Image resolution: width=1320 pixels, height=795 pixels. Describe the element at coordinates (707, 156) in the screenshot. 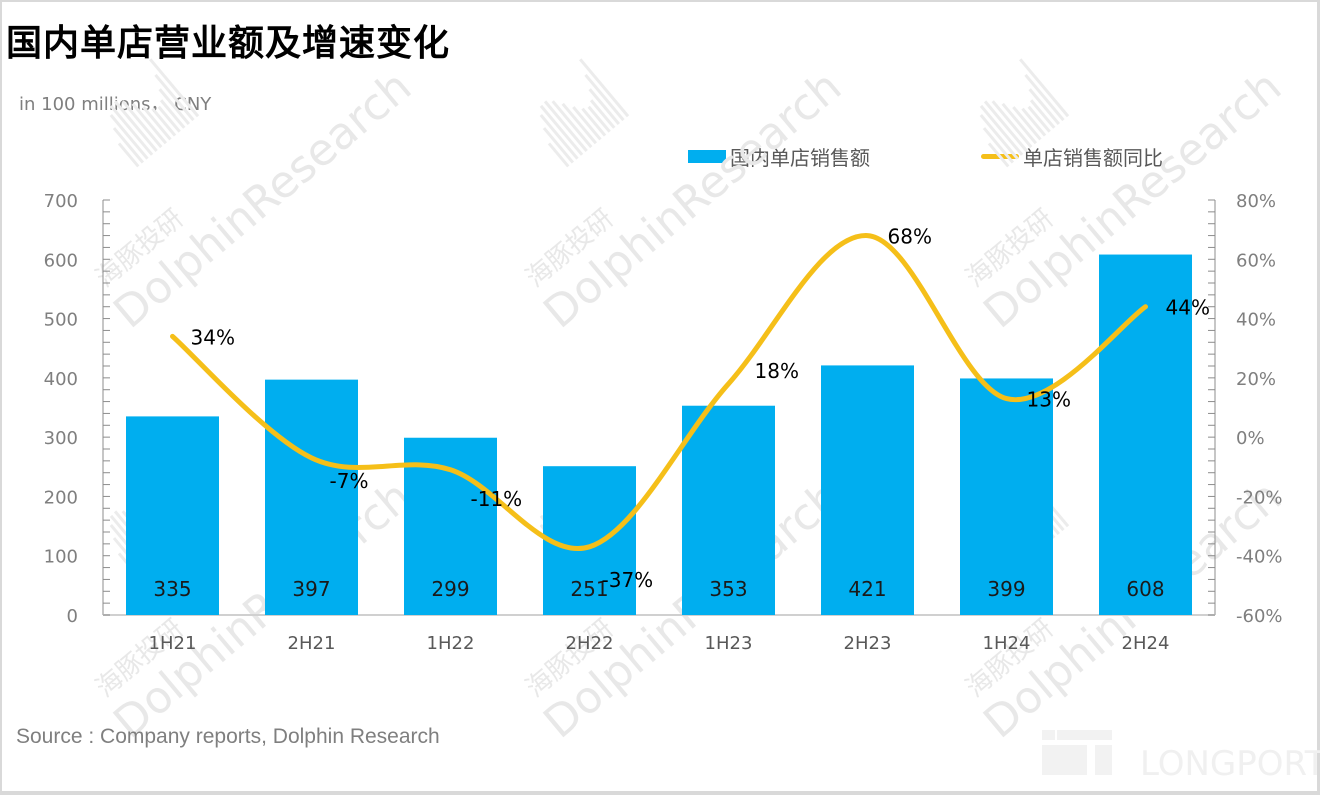

I see `legend-swatch-bar` at that location.